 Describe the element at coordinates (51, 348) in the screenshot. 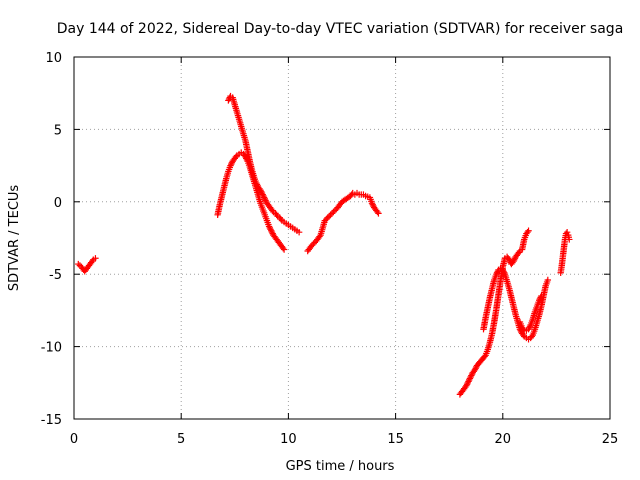

I see `y-tick-label: -10` at that location.